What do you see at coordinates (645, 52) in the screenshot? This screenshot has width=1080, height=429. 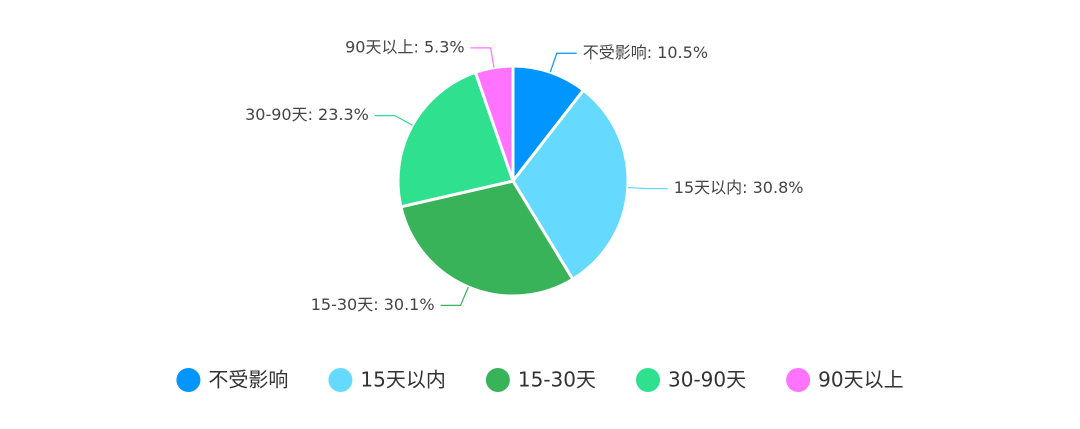 I see `slice-label-0: 不受影响: 10.5%` at bounding box center [645, 52].